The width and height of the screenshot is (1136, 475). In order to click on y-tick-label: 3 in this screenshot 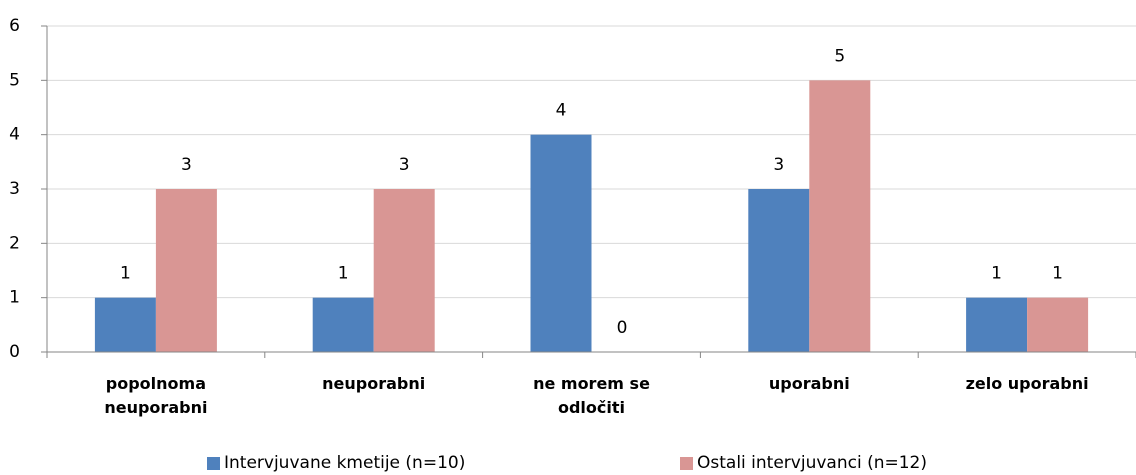, I will do `click(14, 189)`.